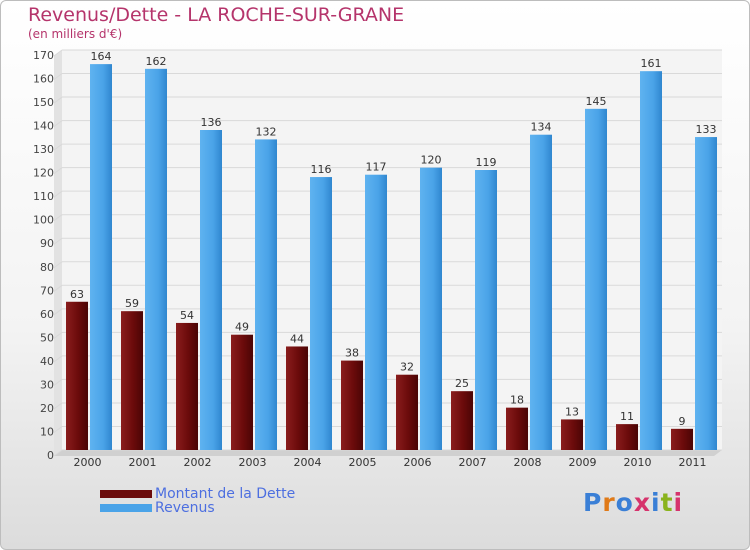  What do you see at coordinates (211, 122) in the screenshot?
I see `data-label-revenus: 136` at bounding box center [211, 122].